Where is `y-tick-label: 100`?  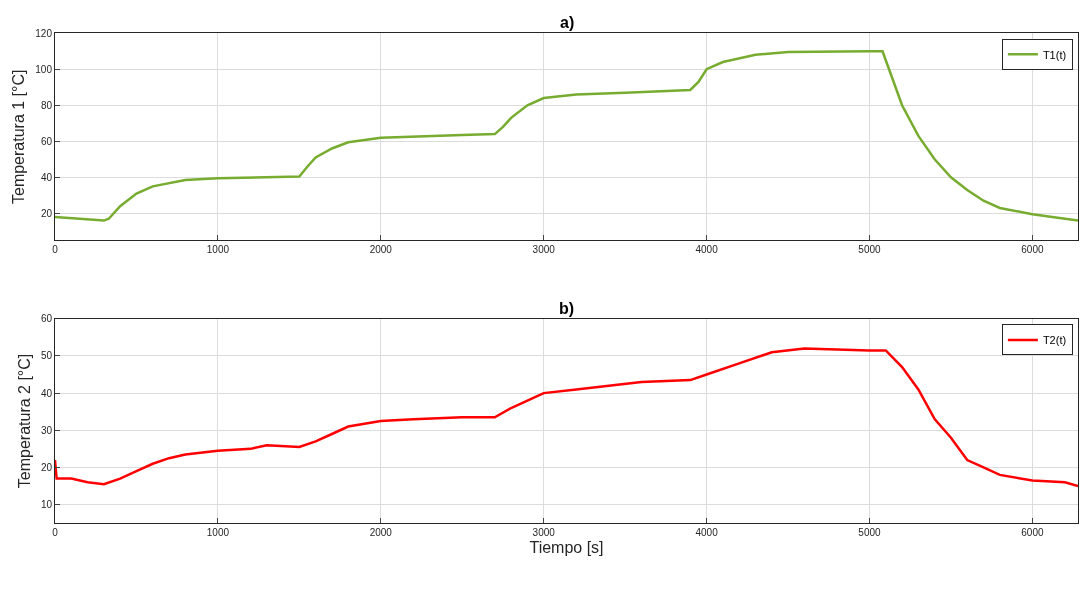 y-tick-label: 100 is located at coordinates (44, 69).